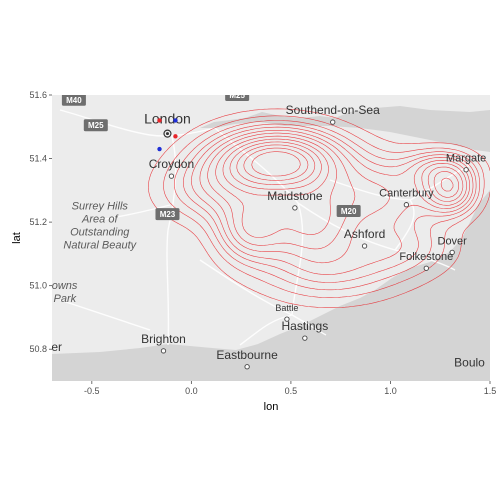 The image size is (504, 504). What do you see at coordinates (364, 234) in the screenshot?
I see `place-label: Ashford` at bounding box center [364, 234].